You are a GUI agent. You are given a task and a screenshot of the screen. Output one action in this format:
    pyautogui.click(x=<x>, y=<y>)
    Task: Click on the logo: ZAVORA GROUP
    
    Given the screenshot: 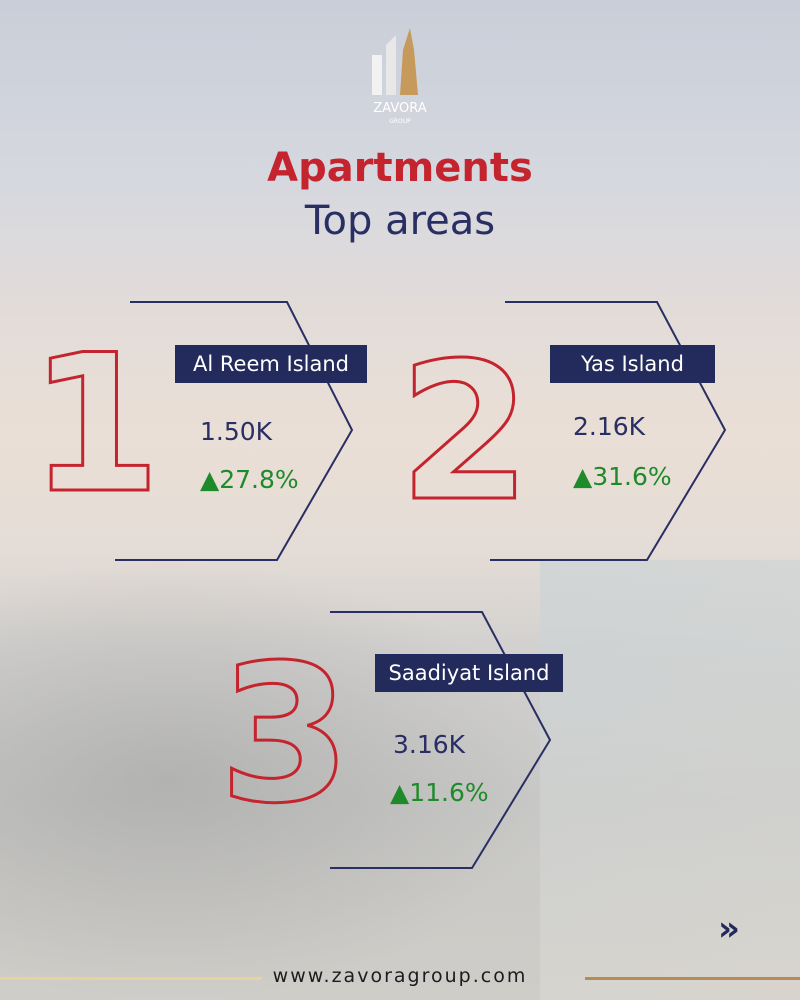 What is the action you would take?
    pyautogui.click(x=399, y=76)
    